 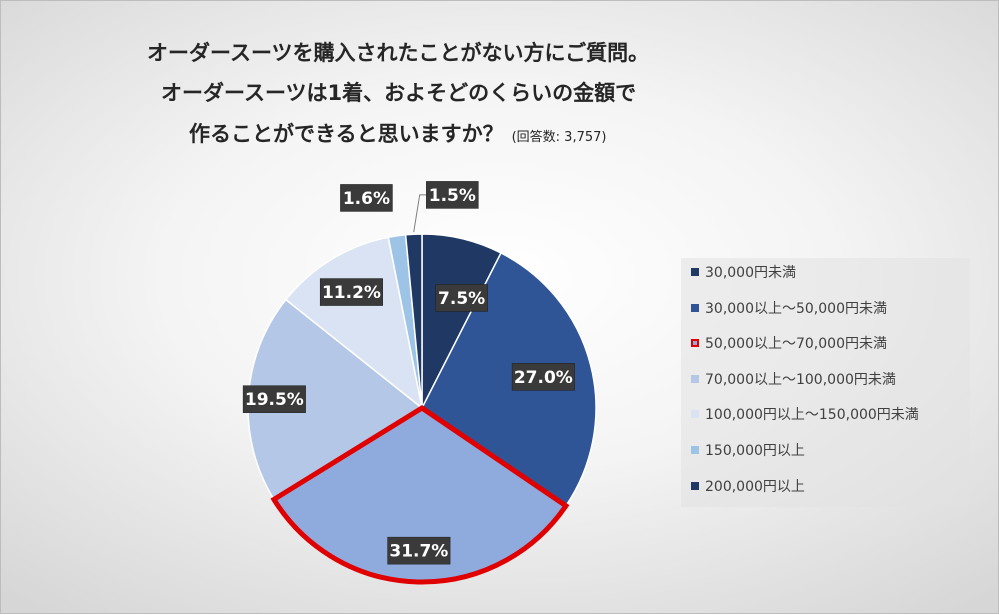 What do you see at coordinates (420, 495) in the screenshot?
I see `highlight-outline` at bounding box center [420, 495].